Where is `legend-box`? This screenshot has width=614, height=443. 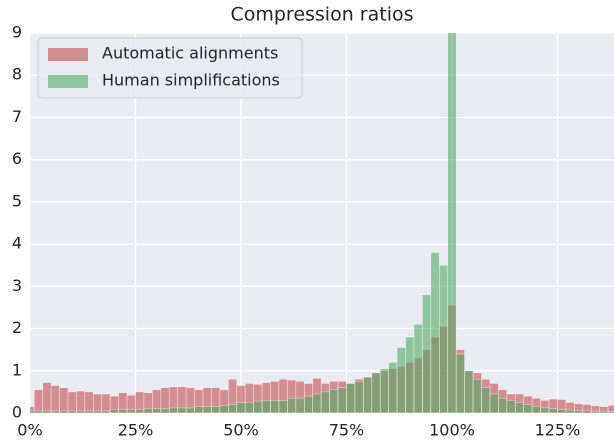 legend-box is located at coordinates (170, 68).